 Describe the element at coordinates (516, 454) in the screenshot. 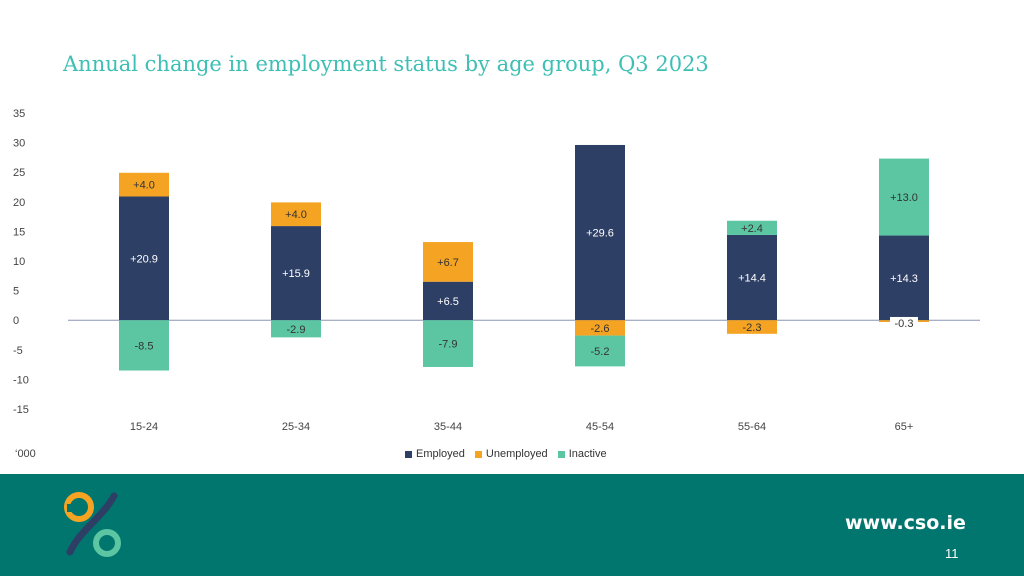

I see `legend-label-unemployed: Unemployed` at that location.